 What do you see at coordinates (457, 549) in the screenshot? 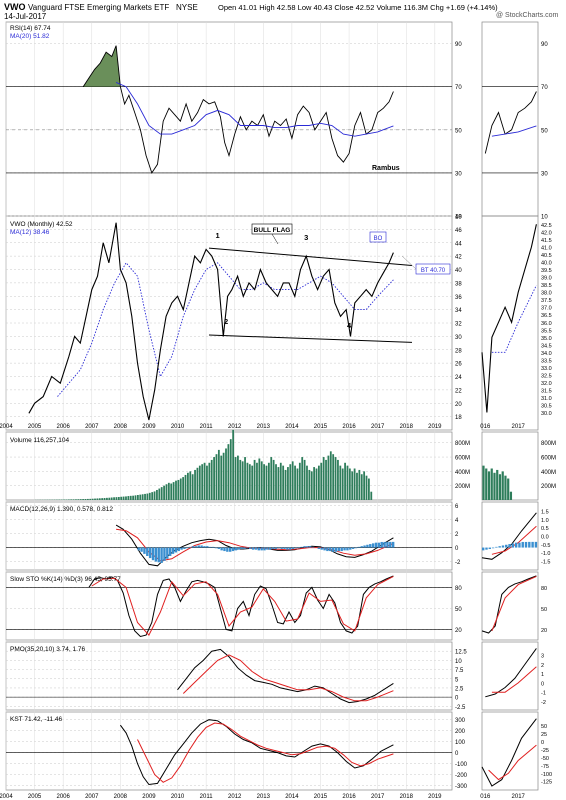
I see `macd-ytick-label: 0` at bounding box center [457, 549].